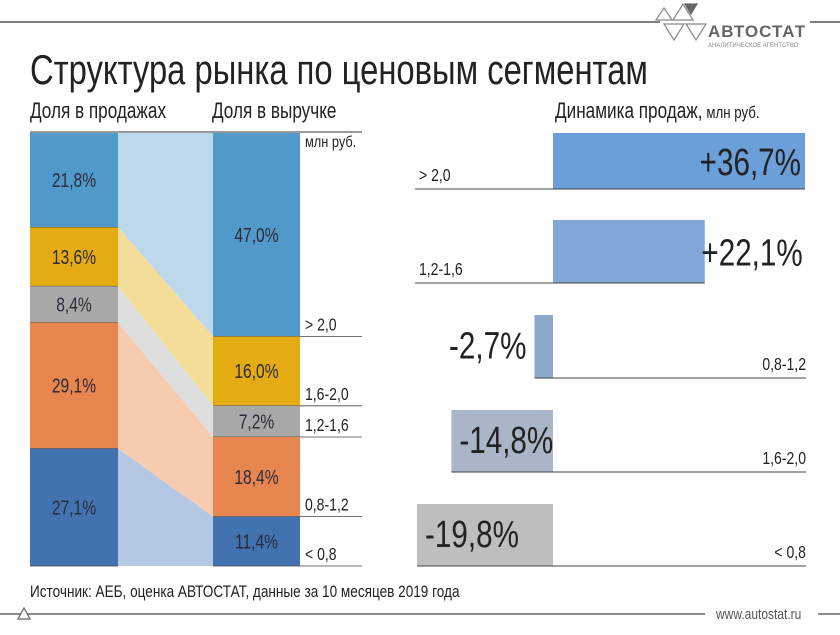 This screenshot has height=635, width=840. What do you see at coordinates (758, 614) in the screenshot?
I see `site-url: www.autostat.ru` at bounding box center [758, 614].